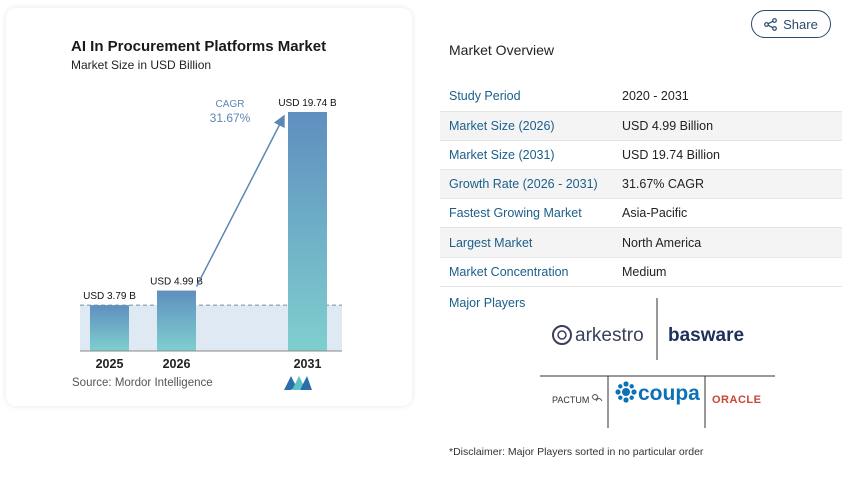 This screenshot has height=481, width=846. What do you see at coordinates (732, 155) in the screenshot?
I see `overview-value: USD 19.74 Billion` at bounding box center [732, 155].